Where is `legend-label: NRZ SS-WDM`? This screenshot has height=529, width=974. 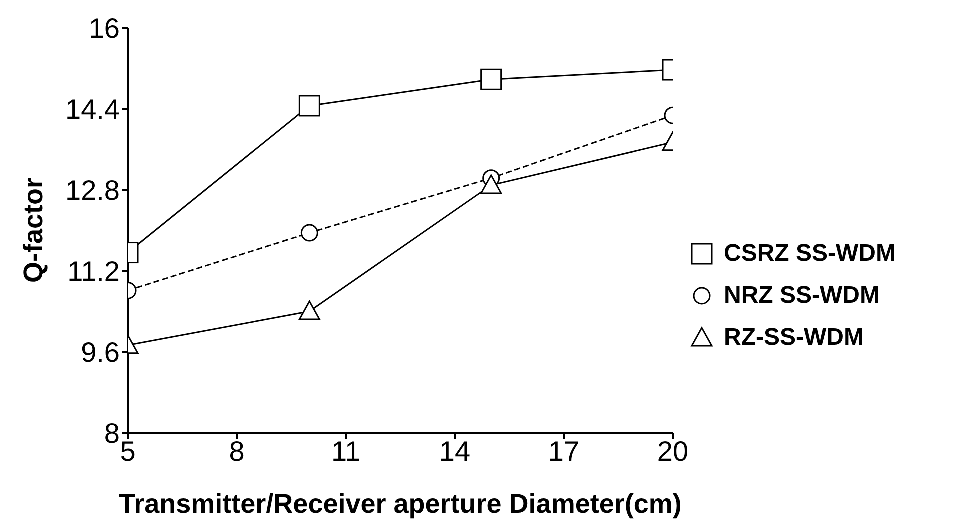 legend-label: NRZ SS-WDM is located at coordinates (802, 296).